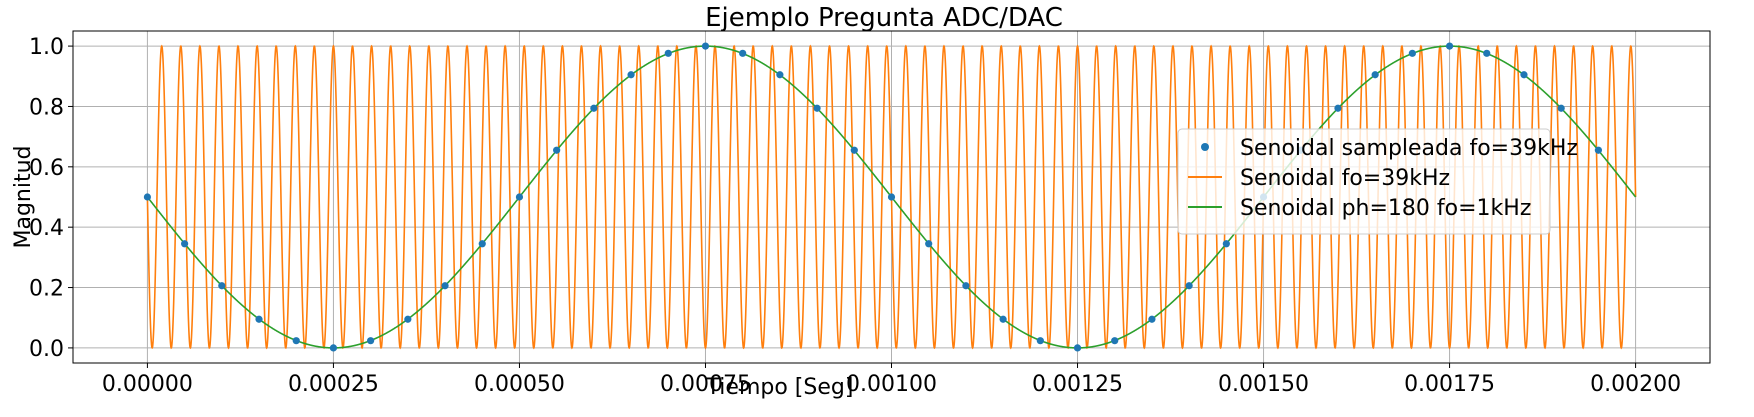 This screenshot has height=417, width=1754. What do you see at coordinates (1077, 384) in the screenshot?
I see `x-tick-label: 0.00125` at bounding box center [1077, 384].